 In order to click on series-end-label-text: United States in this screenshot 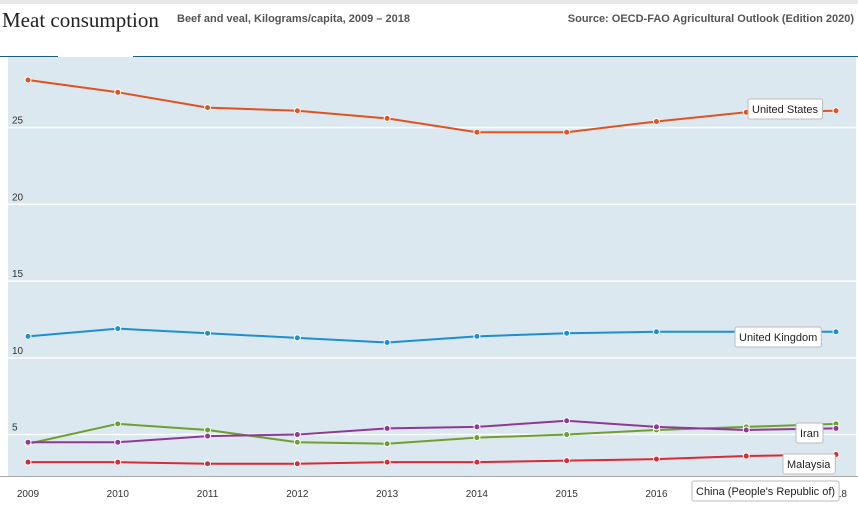, I will do `click(785, 110)`.